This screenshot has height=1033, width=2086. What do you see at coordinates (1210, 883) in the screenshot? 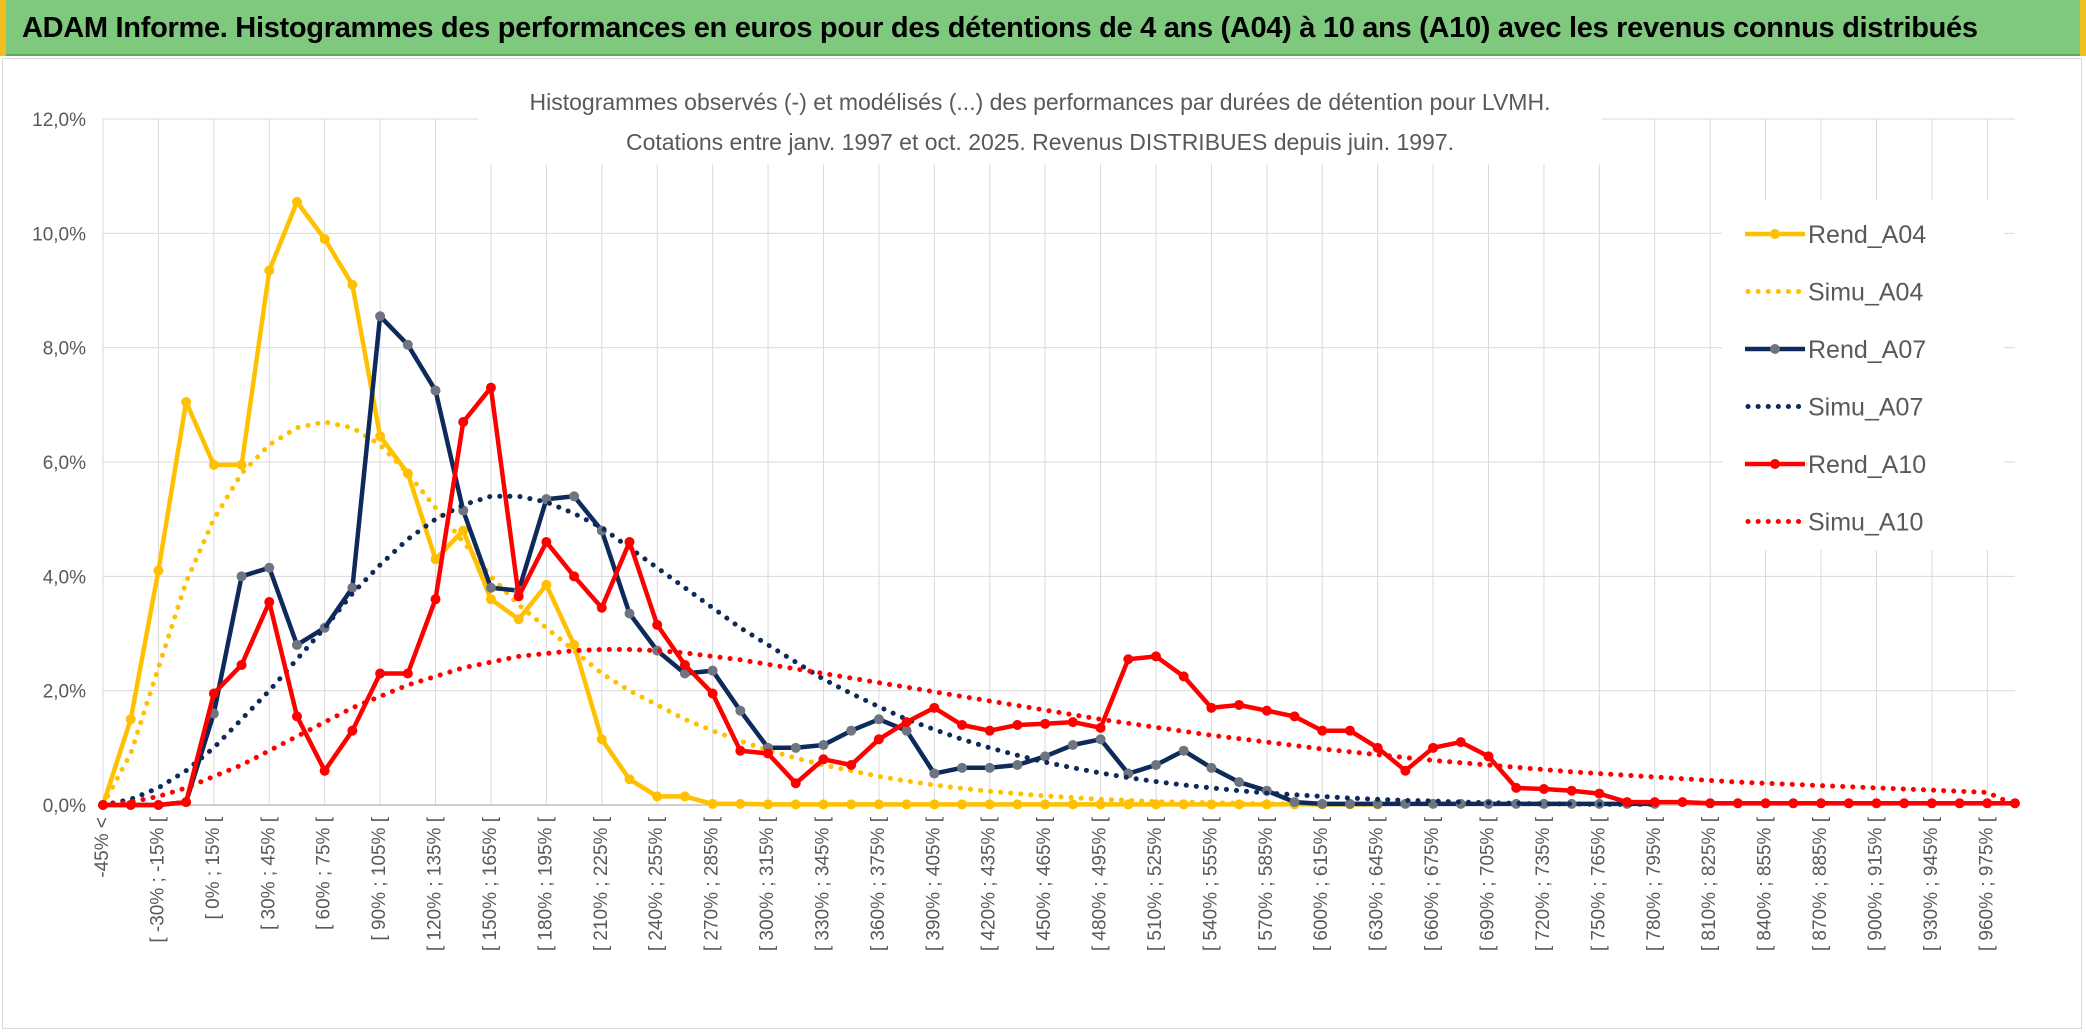
I see `x-tick-label: [ 540% ; 555% [` at bounding box center [1210, 883].